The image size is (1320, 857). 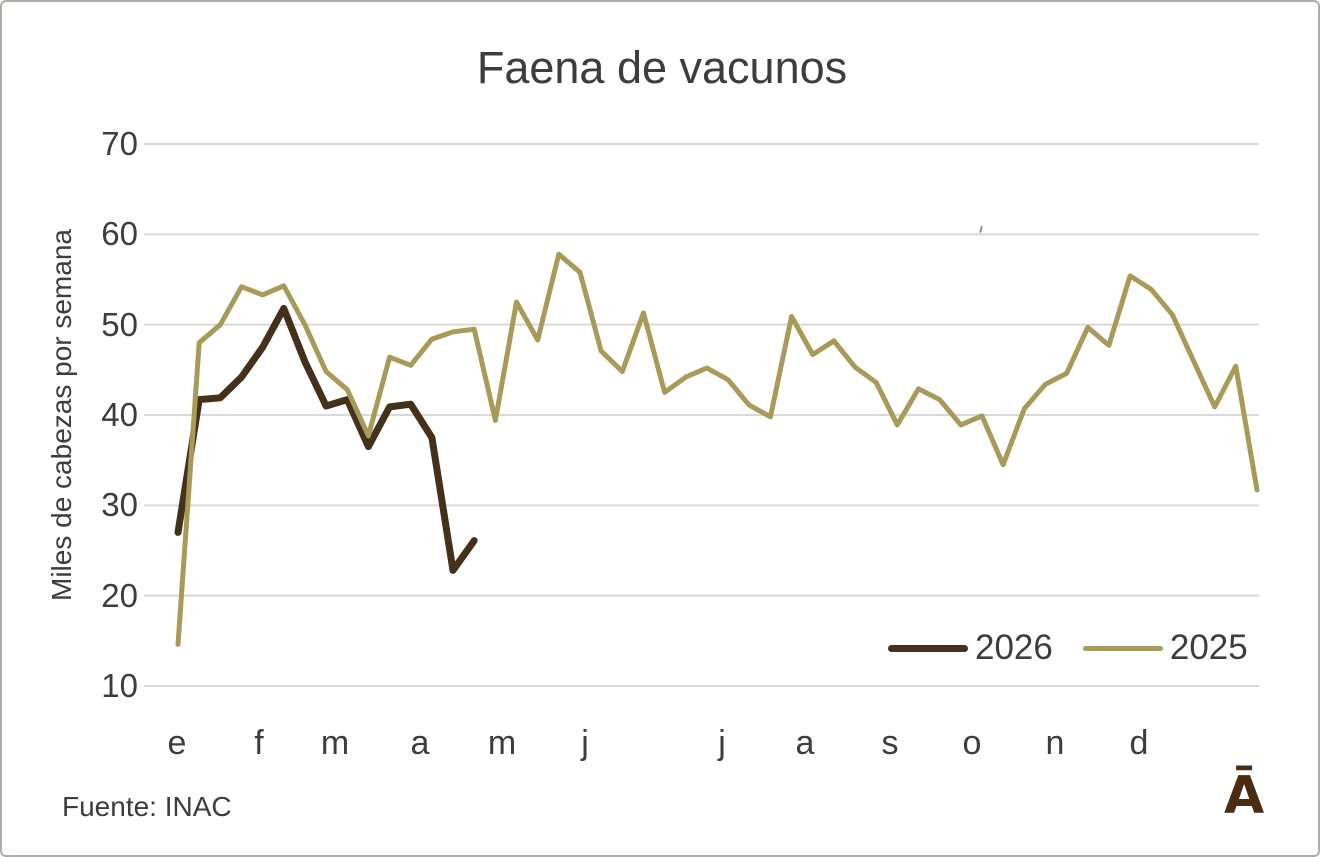 I want to click on y-tick-60: 60, so click(x=119, y=234).